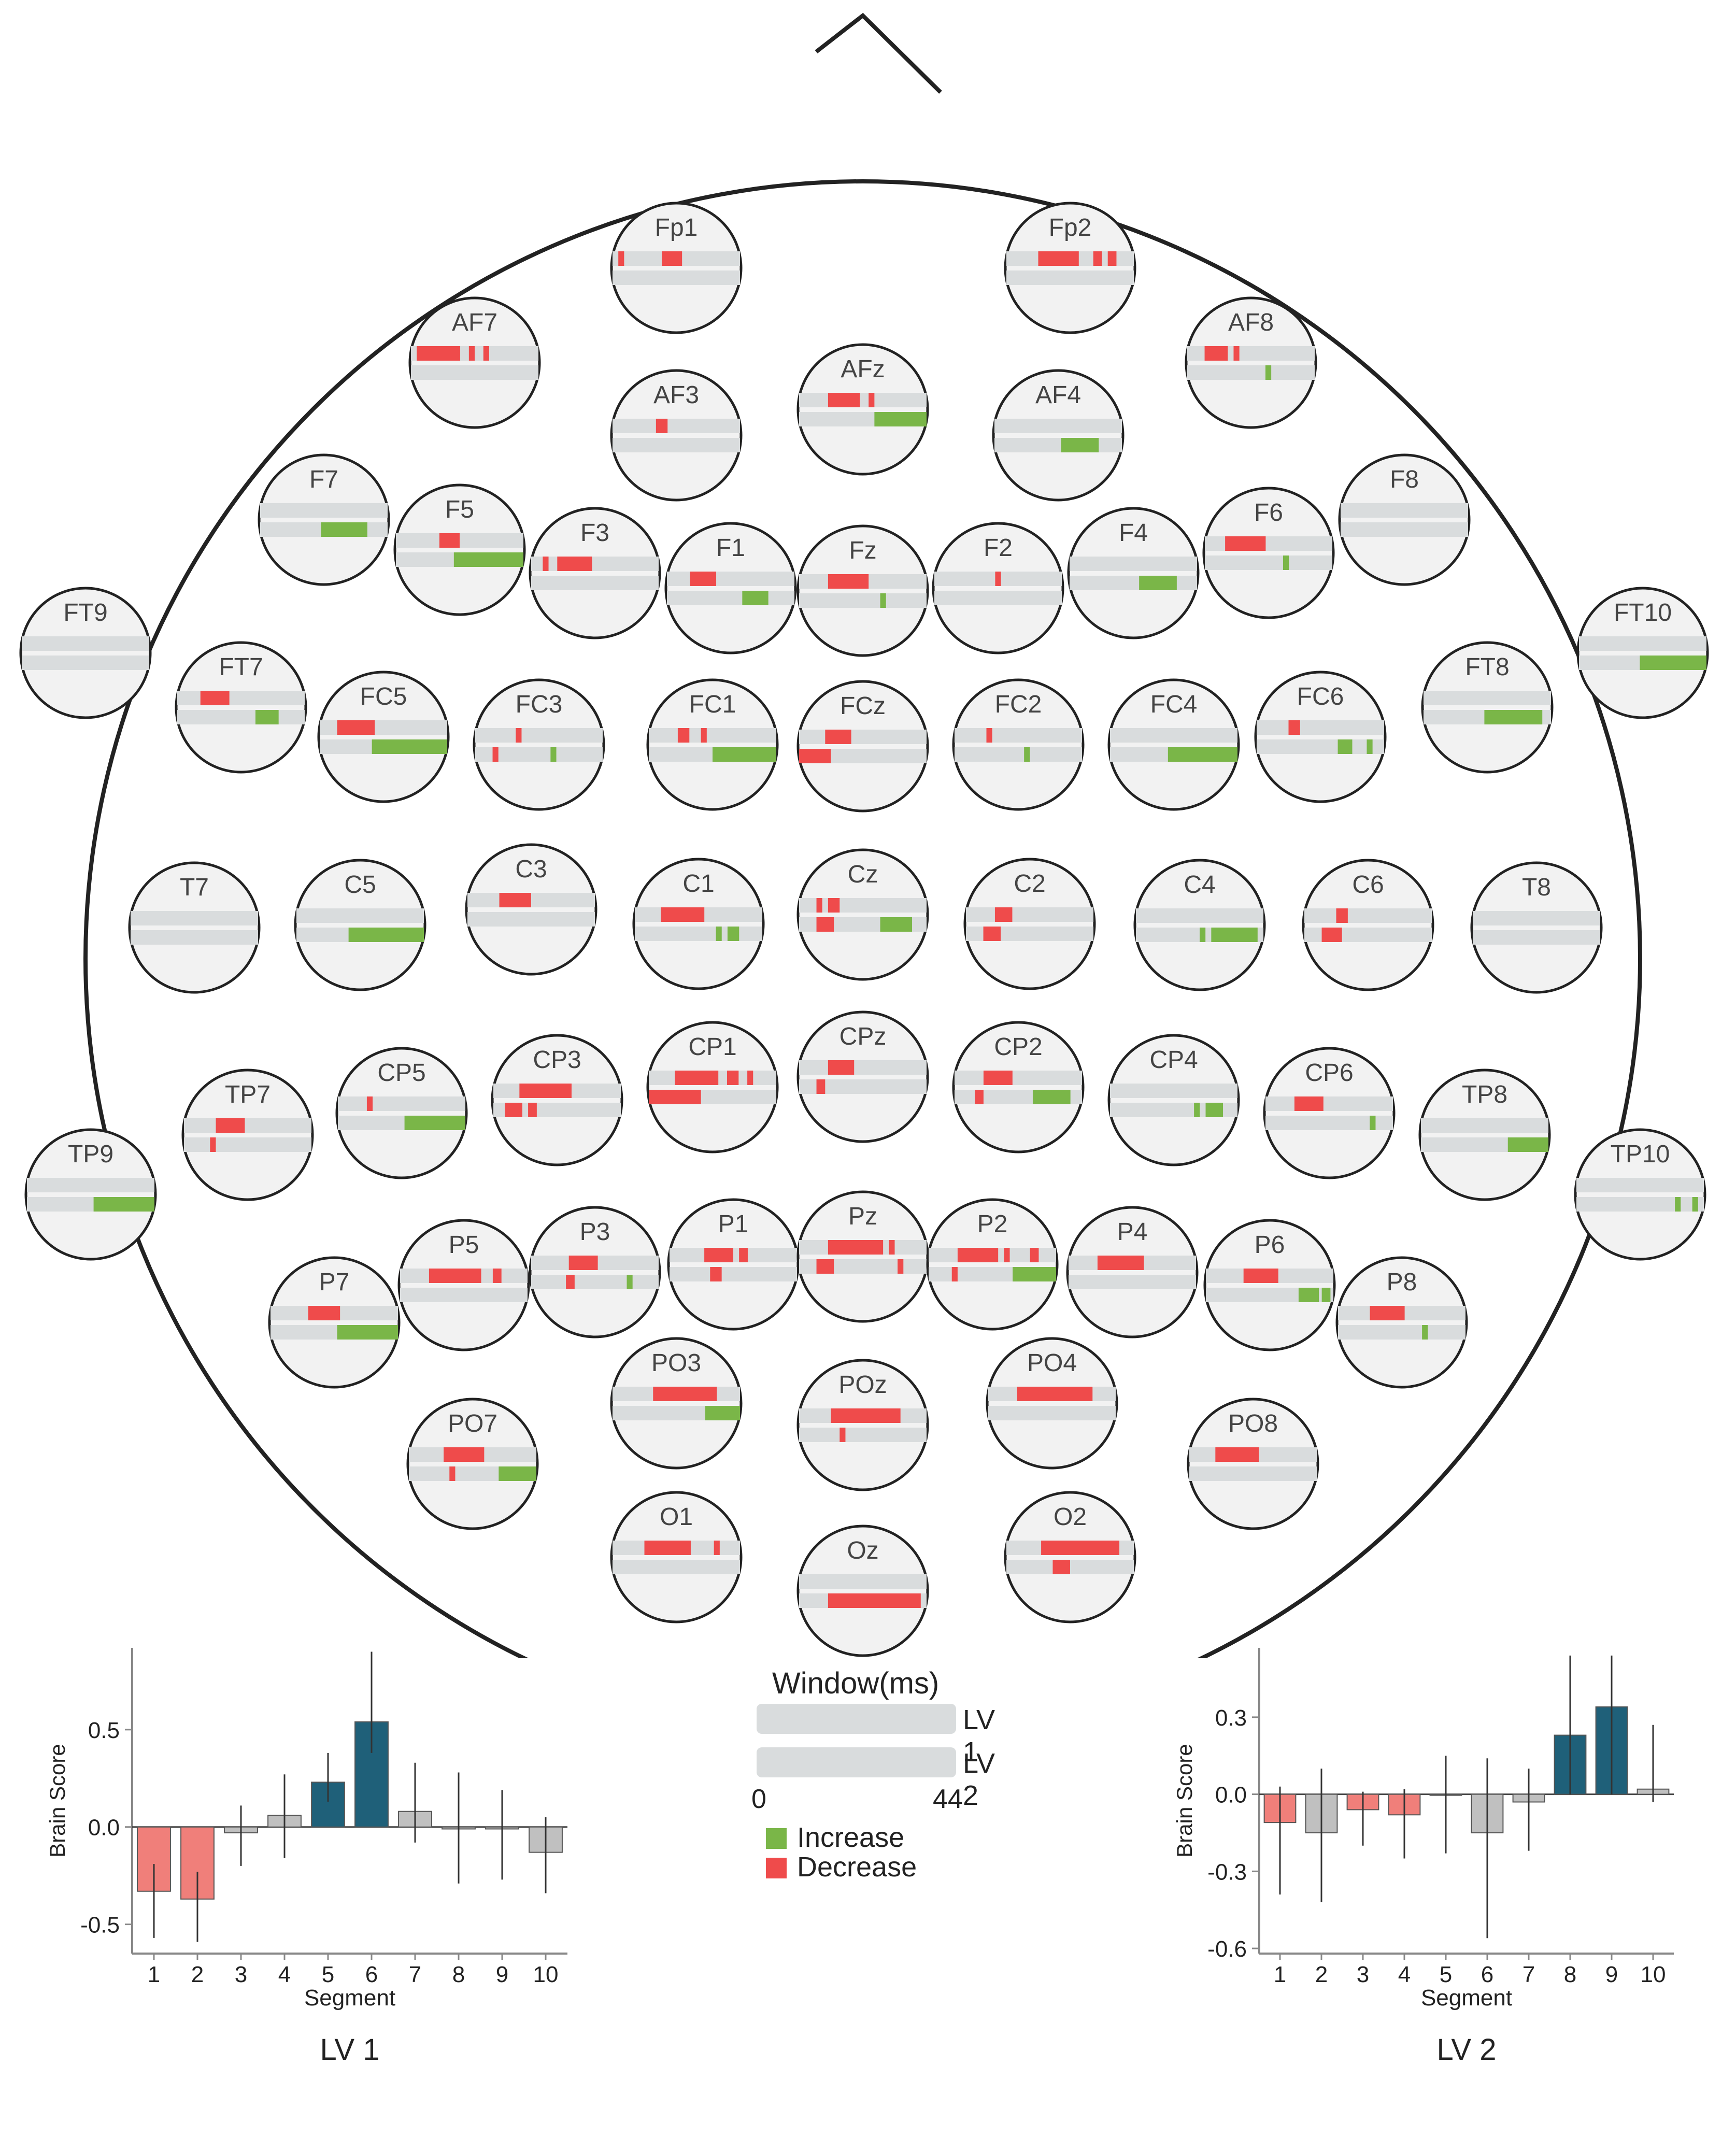 The width and height of the screenshot is (1736, 2151). Describe the element at coordinates (1331, 935) in the screenshot. I see `lv2-decrease-segment` at that location.